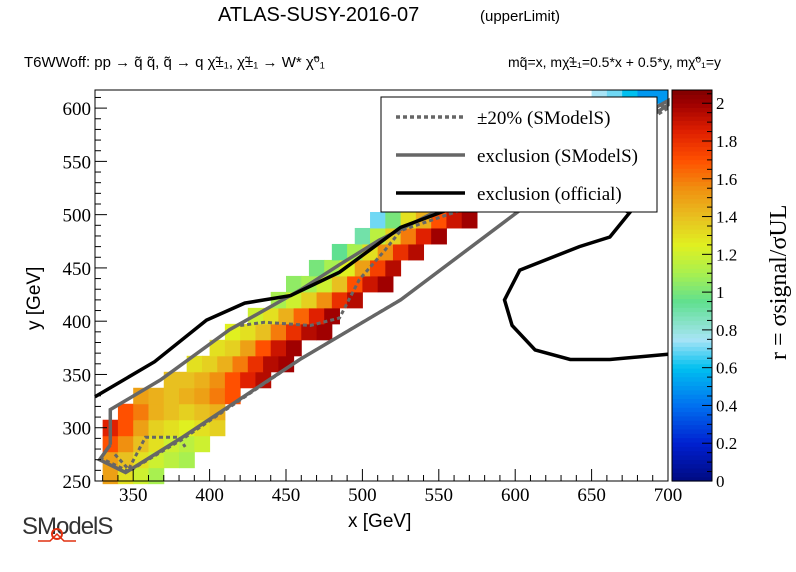 This screenshot has height=572, width=796. Describe the element at coordinates (77, 269) in the screenshot. I see `y-tick-label: 450` at that location.